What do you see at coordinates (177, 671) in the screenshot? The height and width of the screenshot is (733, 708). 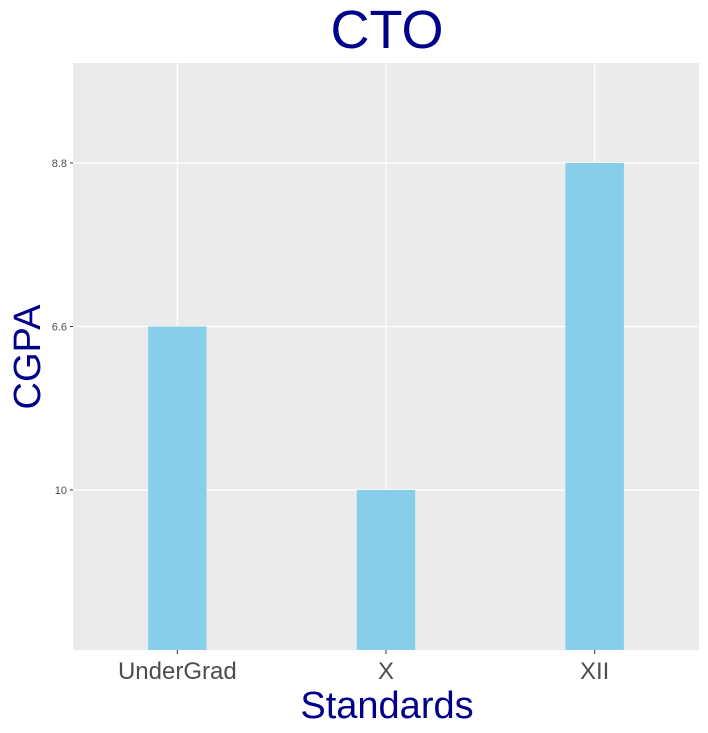 I see `x-tick-label: UnderGrad` at bounding box center [177, 671].